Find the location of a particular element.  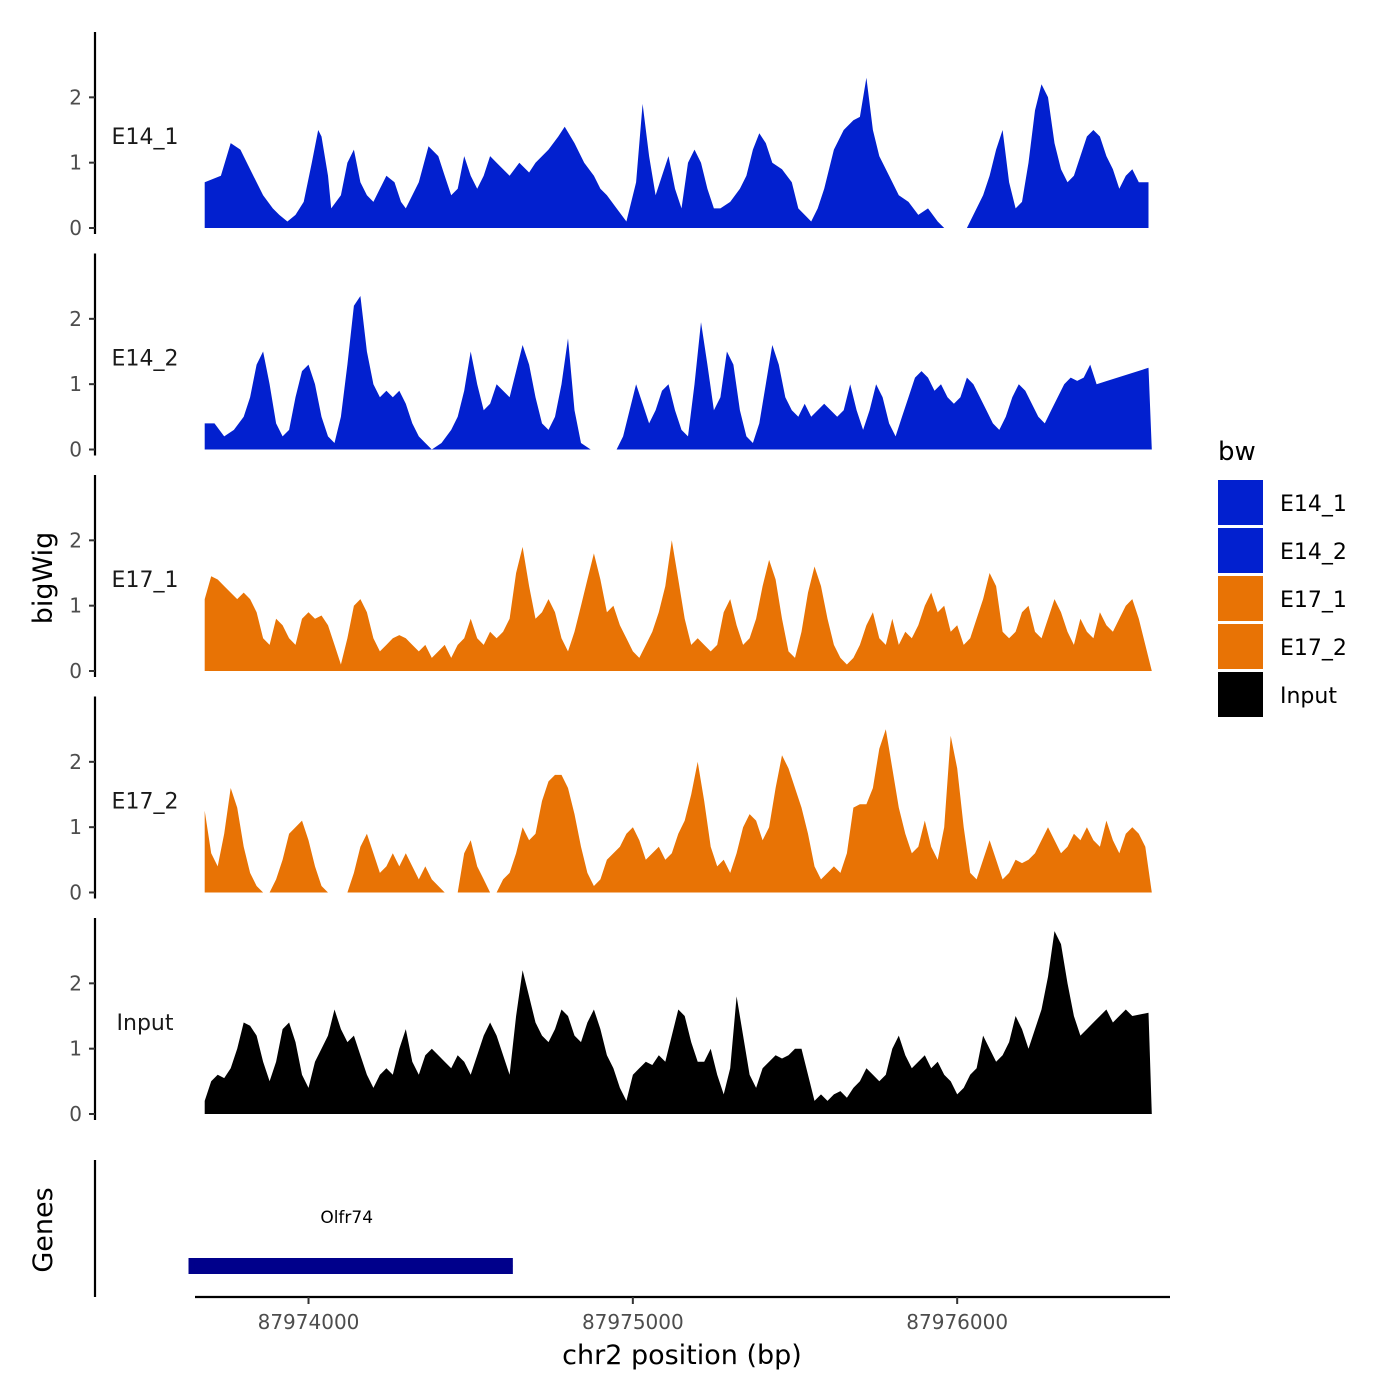

legend-item: E17_2 is located at coordinates (1282, 646).